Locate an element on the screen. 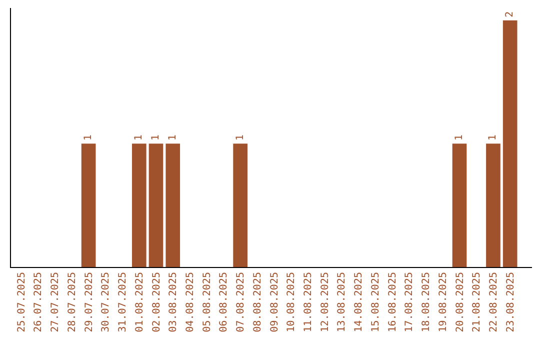  x-tick-label: 29.07.2025 is located at coordinates (89, 302).